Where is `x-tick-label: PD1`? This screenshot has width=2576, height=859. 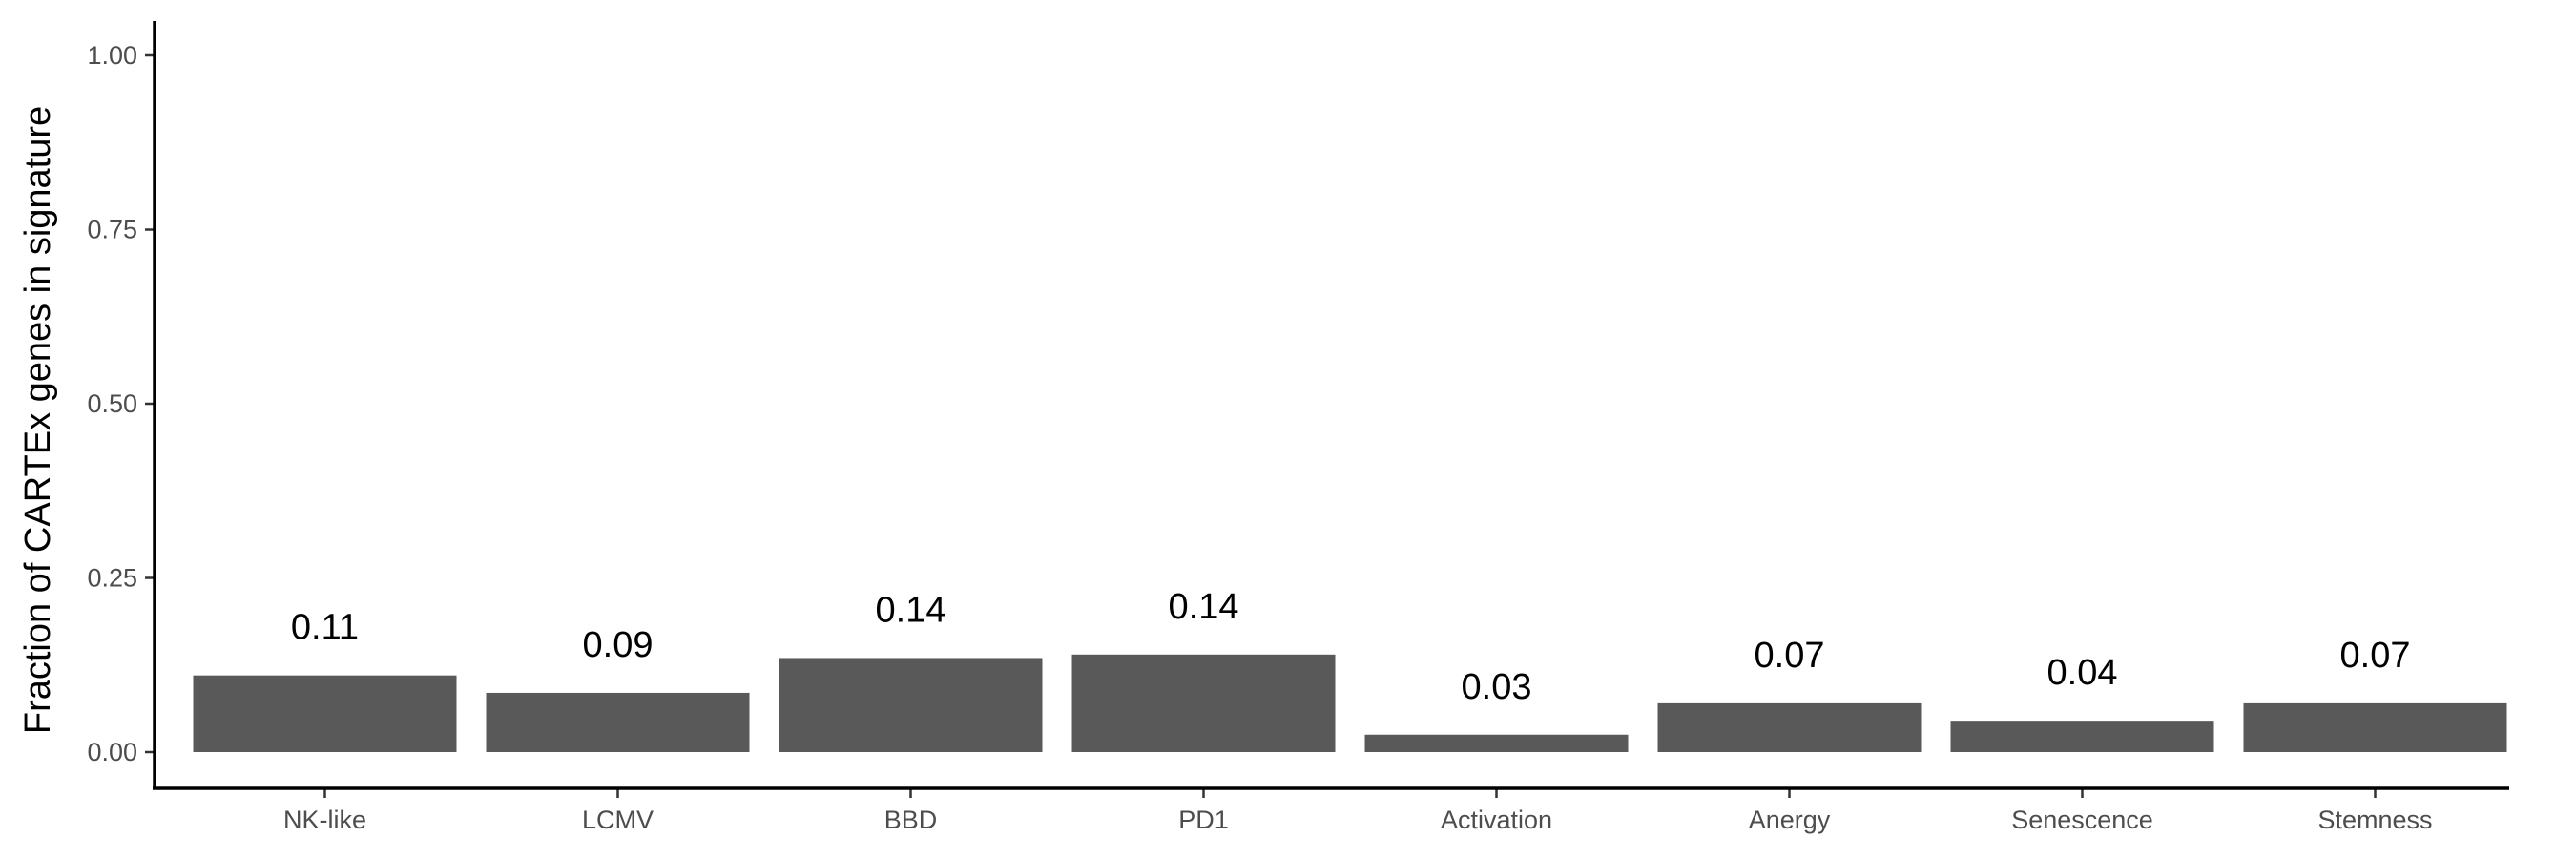 x-tick-label: PD1 is located at coordinates (1203, 820).